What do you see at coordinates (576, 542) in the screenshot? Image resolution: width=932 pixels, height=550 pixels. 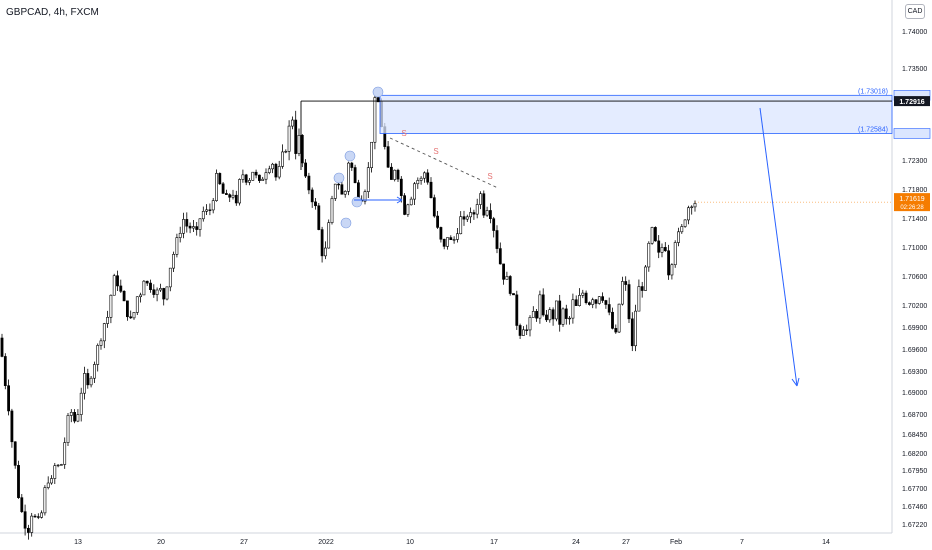 I see `time-tick-label: 24` at bounding box center [576, 542].